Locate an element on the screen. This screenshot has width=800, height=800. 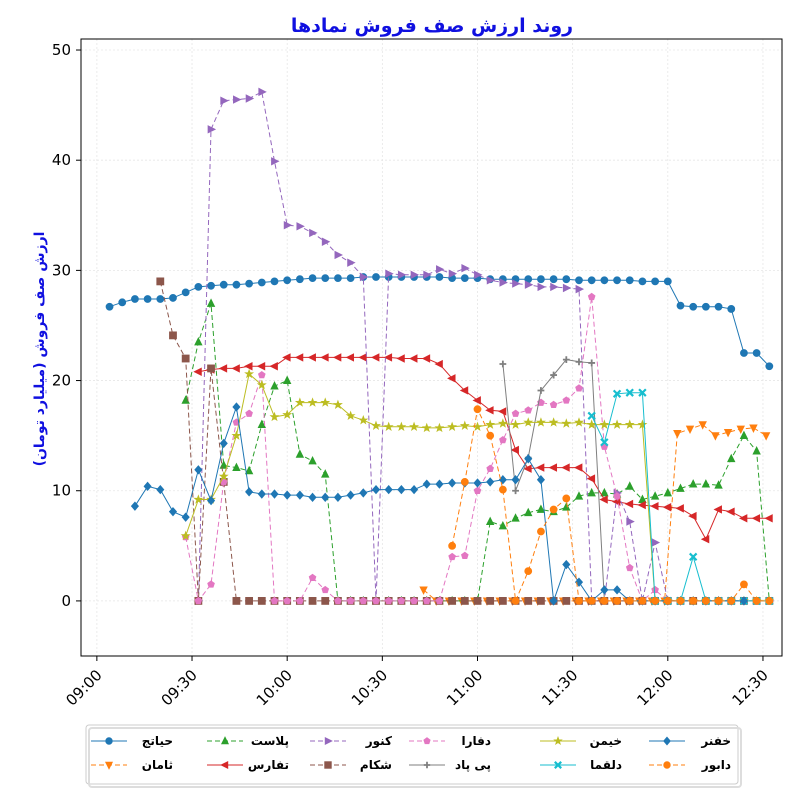
legend-item: شکام is located at coordinates (351, 765).